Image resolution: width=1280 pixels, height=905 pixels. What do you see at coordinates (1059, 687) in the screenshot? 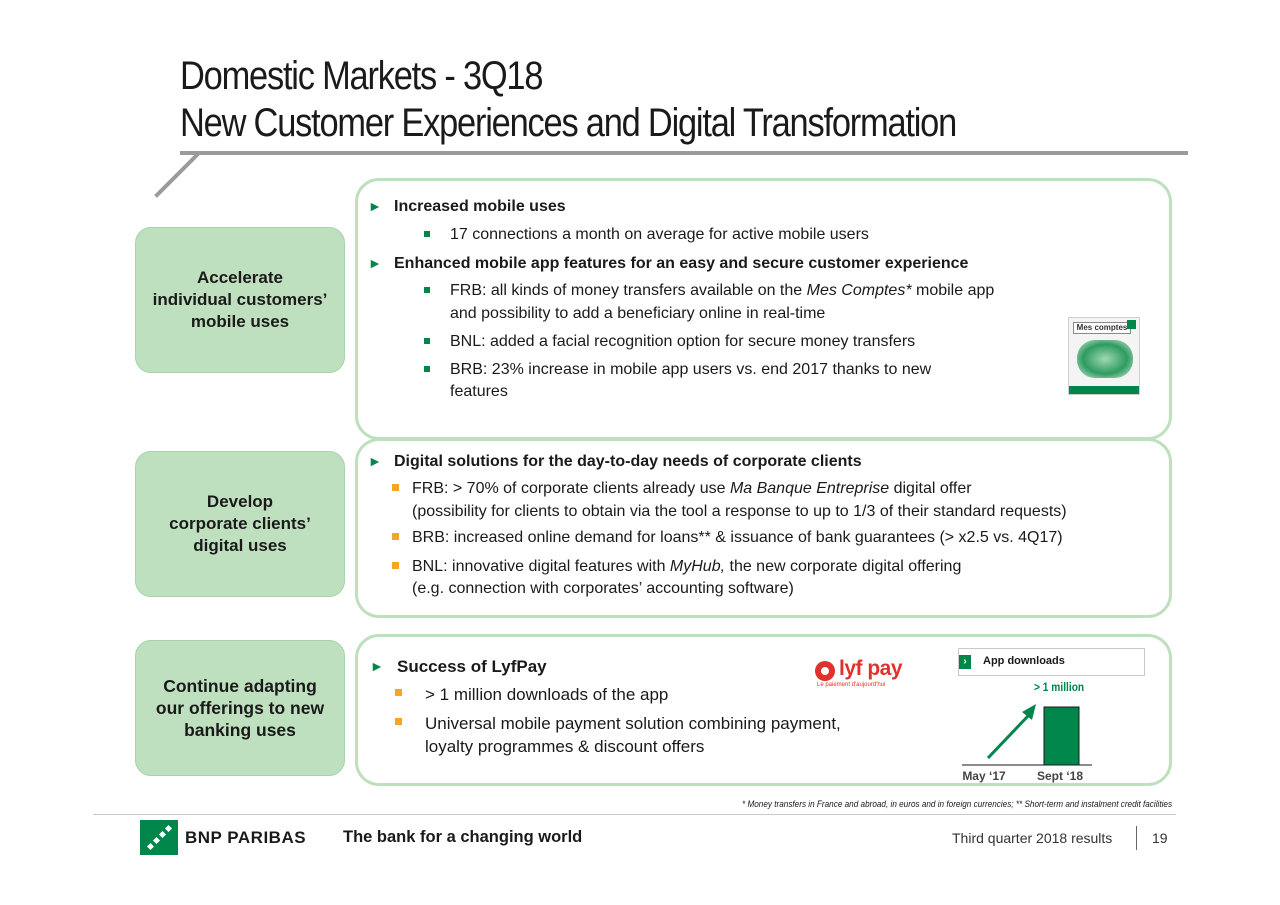
I see `chart-annotation: > 1 million` at bounding box center [1059, 687].